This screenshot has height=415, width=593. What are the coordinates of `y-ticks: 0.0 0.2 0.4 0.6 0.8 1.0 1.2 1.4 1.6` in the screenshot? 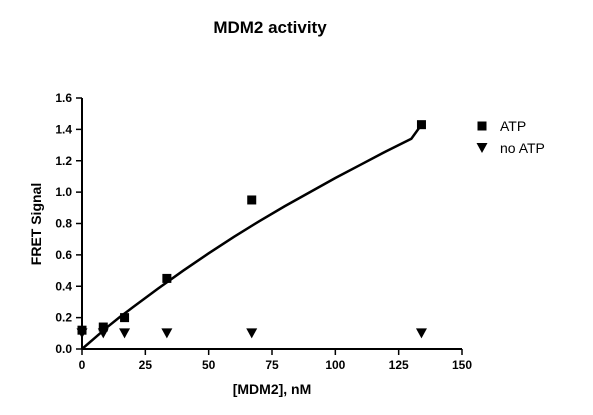 It's located at (68, 223).